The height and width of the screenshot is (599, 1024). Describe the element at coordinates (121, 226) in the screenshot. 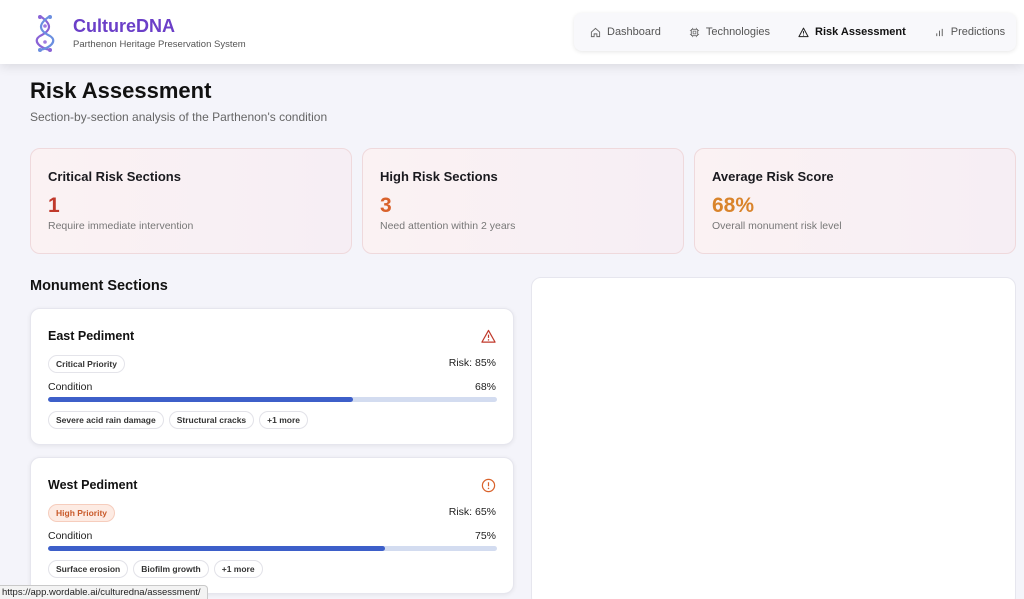

I see `stat-description: Require immediate intervention` at that location.